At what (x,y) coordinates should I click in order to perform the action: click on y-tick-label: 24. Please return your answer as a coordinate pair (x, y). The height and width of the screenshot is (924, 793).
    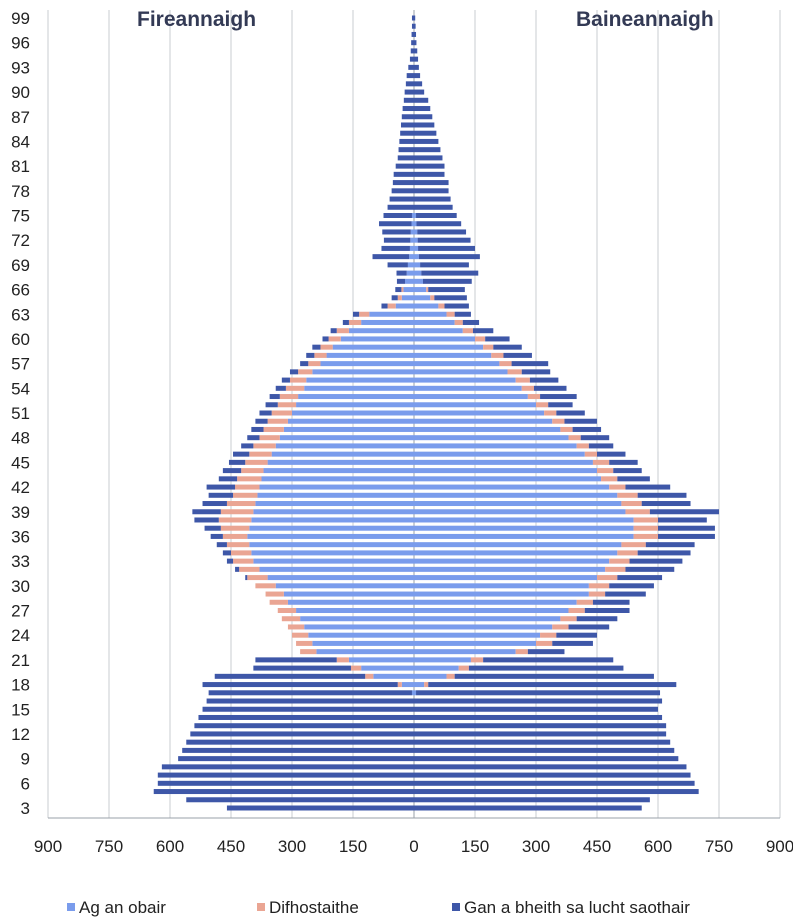
    Looking at the image, I should click on (20, 635).